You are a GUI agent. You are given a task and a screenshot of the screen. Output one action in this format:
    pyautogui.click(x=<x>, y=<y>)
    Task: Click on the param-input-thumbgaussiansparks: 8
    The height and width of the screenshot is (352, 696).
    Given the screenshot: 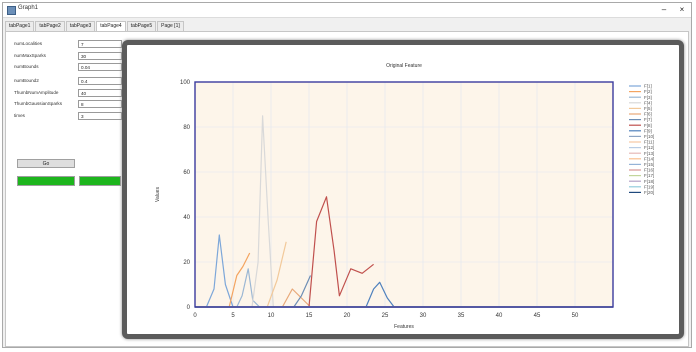 What is the action you would take?
    pyautogui.click(x=100, y=104)
    